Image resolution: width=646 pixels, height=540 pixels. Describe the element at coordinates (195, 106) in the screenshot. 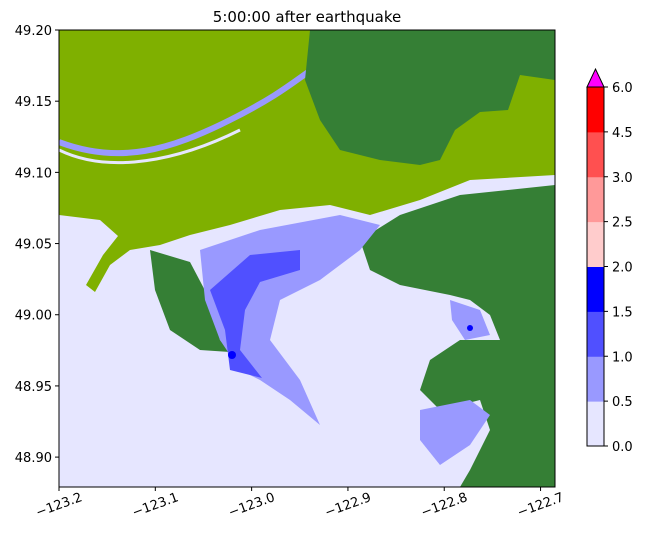

I see `fraser-river` at that location.